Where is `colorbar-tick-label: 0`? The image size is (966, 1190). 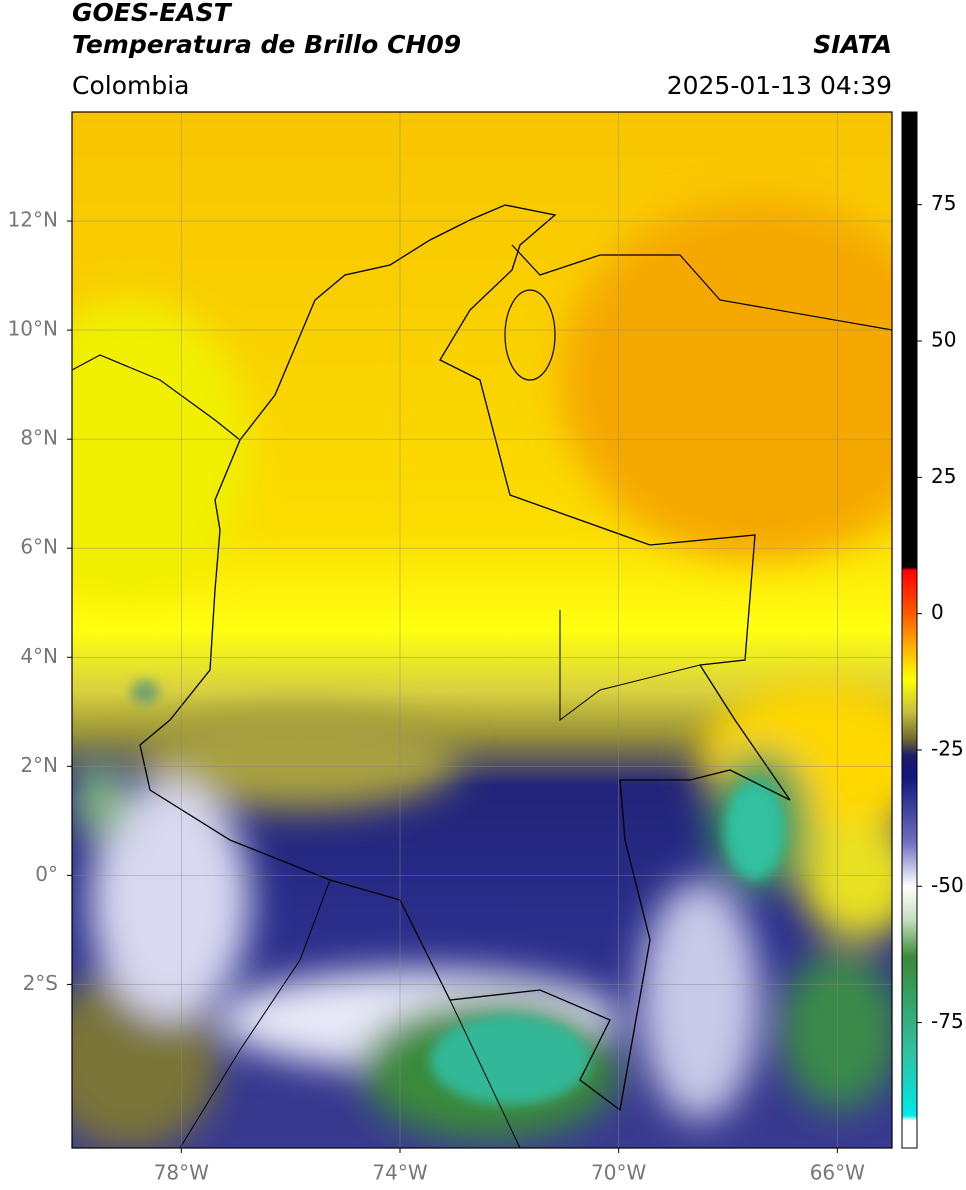
colorbar-tick-label: 0 is located at coordinates (937, 612).